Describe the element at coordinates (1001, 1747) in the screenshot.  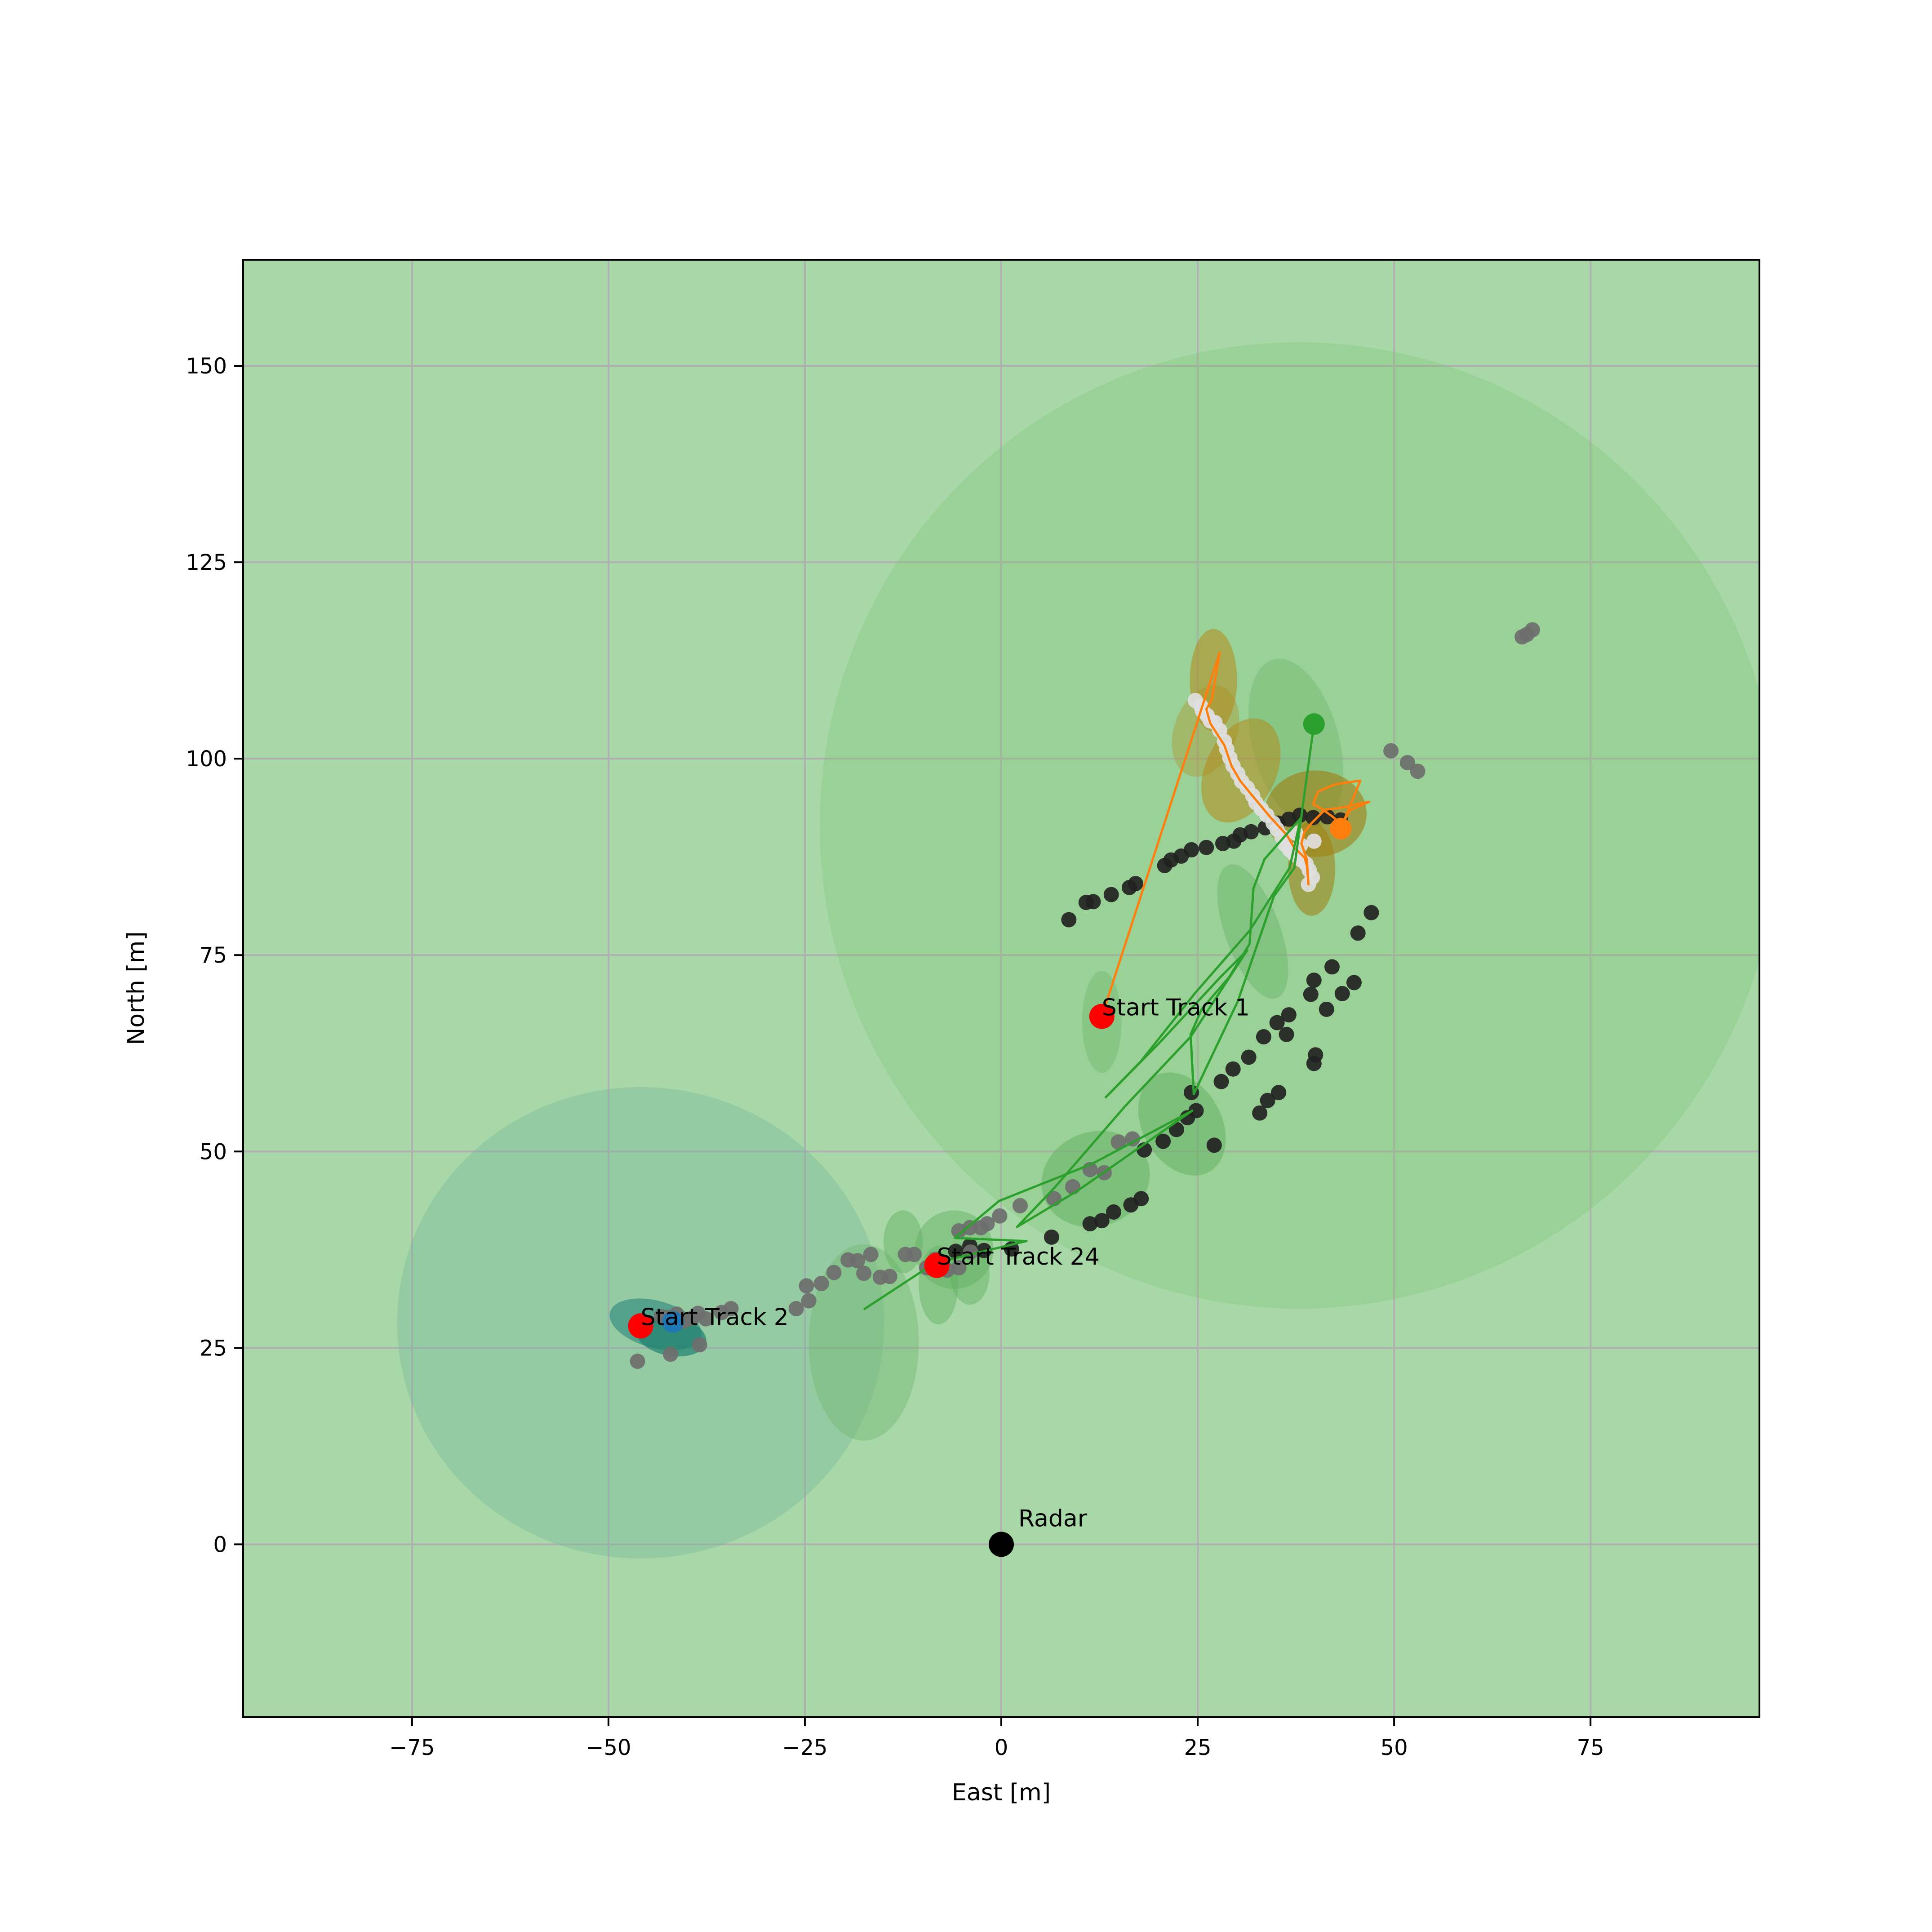
I see `x-tick-label: 0` at that location.